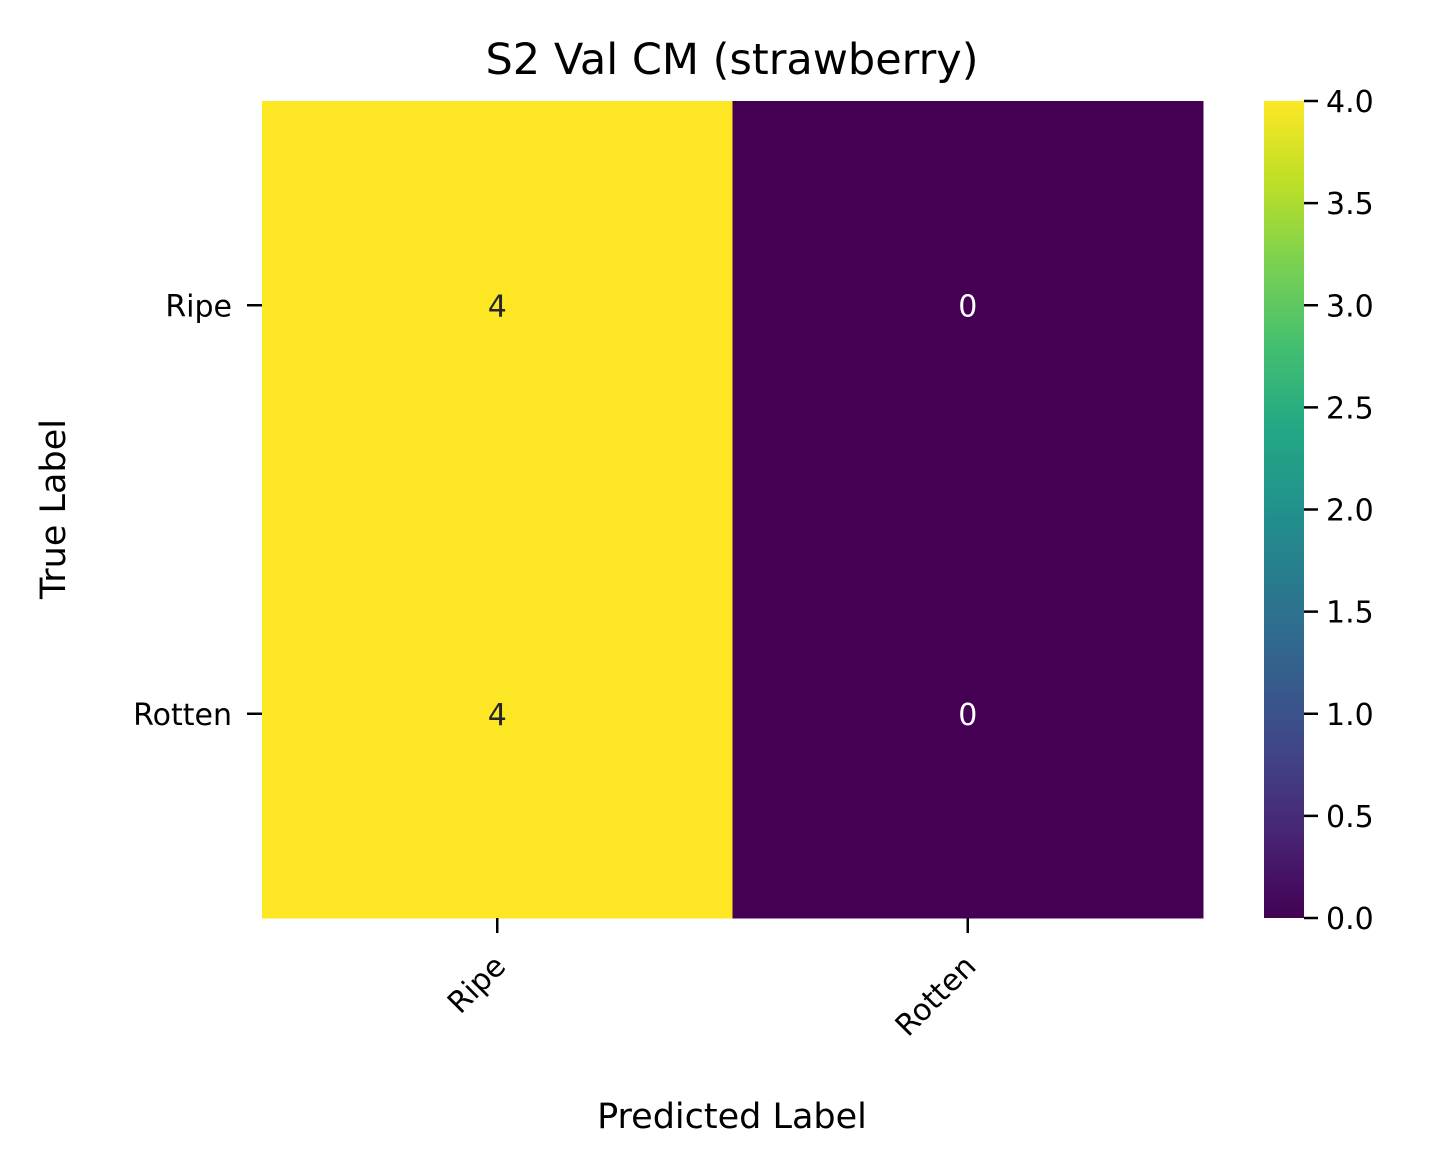  I want to click on colorbar-ticks: 0.0 0.5 1.0 1.5 2.0 2.5 3.0 3.5 4.0, so click(1339, 511).